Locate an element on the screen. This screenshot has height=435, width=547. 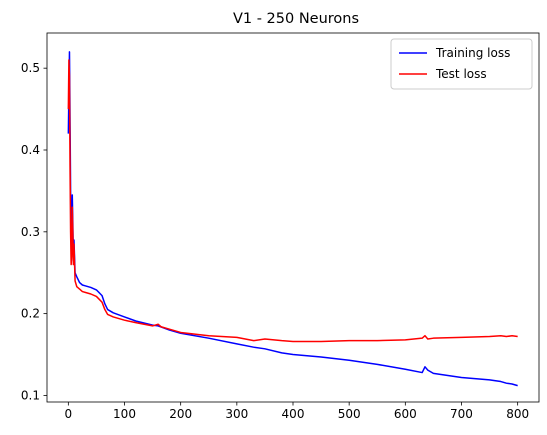
x-tick-label: 400 is located at coordinates (293, 414).